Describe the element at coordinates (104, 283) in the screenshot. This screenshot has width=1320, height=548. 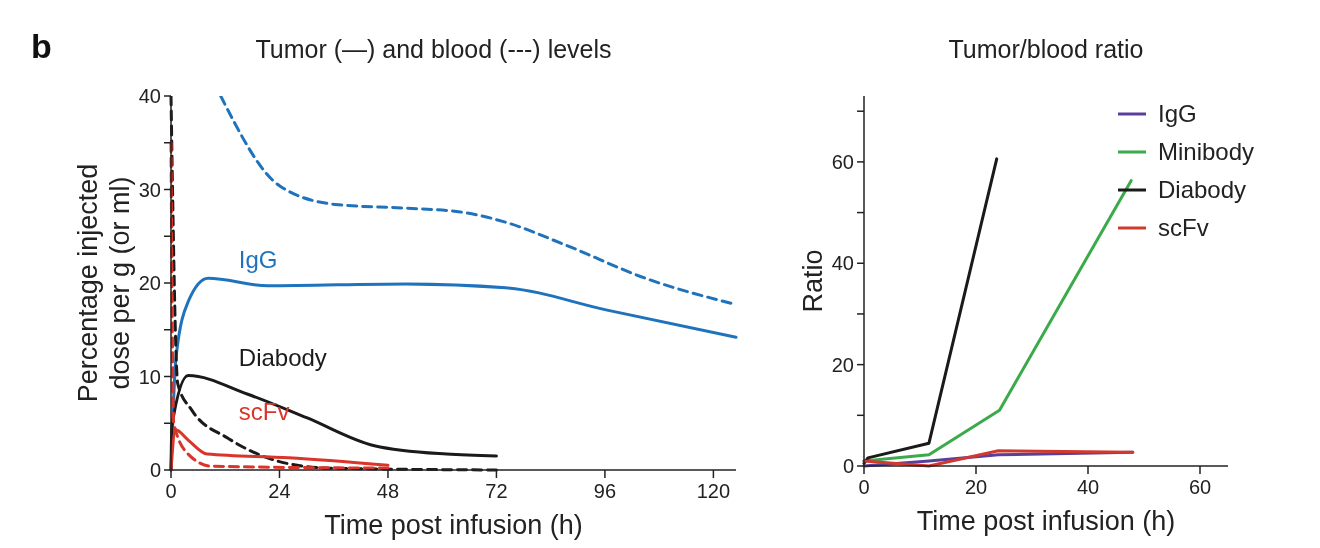
I see `y-axis-title: Percentage injected dose per g (or ml)` at that location.